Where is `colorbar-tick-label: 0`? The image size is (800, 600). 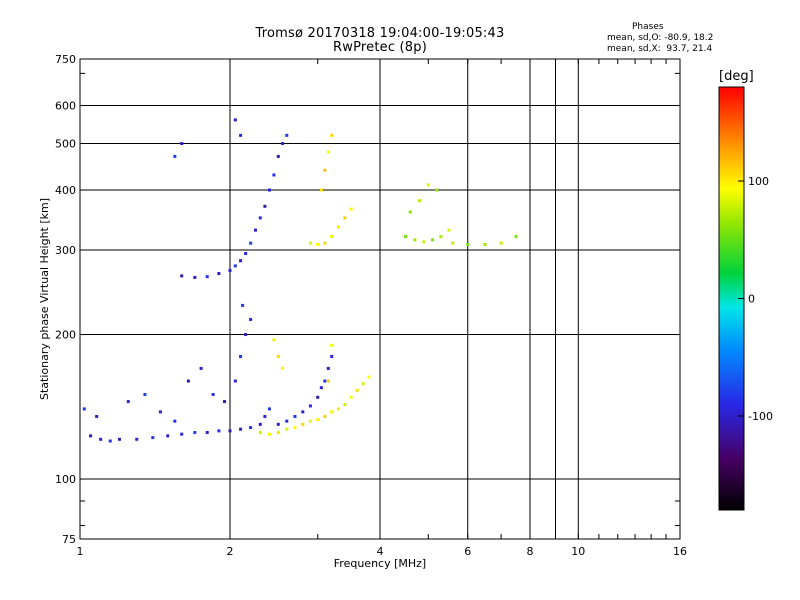
colorbar-tick-label: 0 is located at coordinates (751, 299).